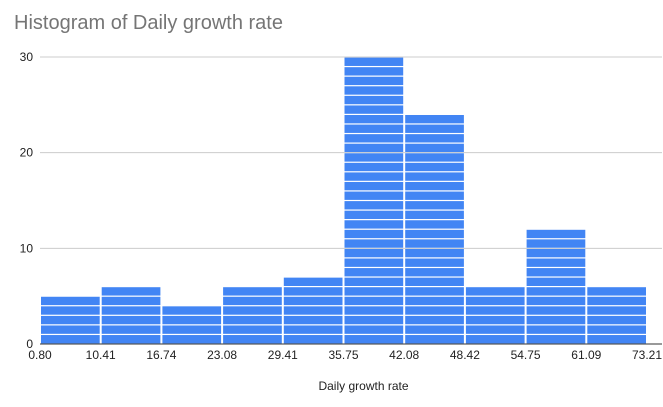 This screenshot has width=663, height=407. Describe the element at coordinates (526, 355) in the screenshot. I see `x-tick-label: 54.75` at that location.